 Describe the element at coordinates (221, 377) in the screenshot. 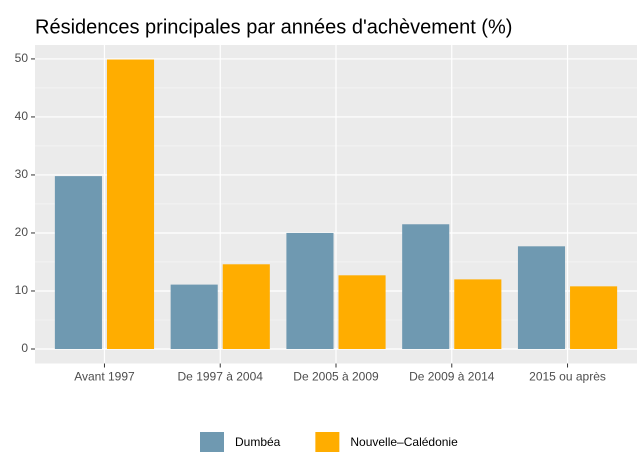

I see `x-tick-label: De 1997 à 2004` at that location.